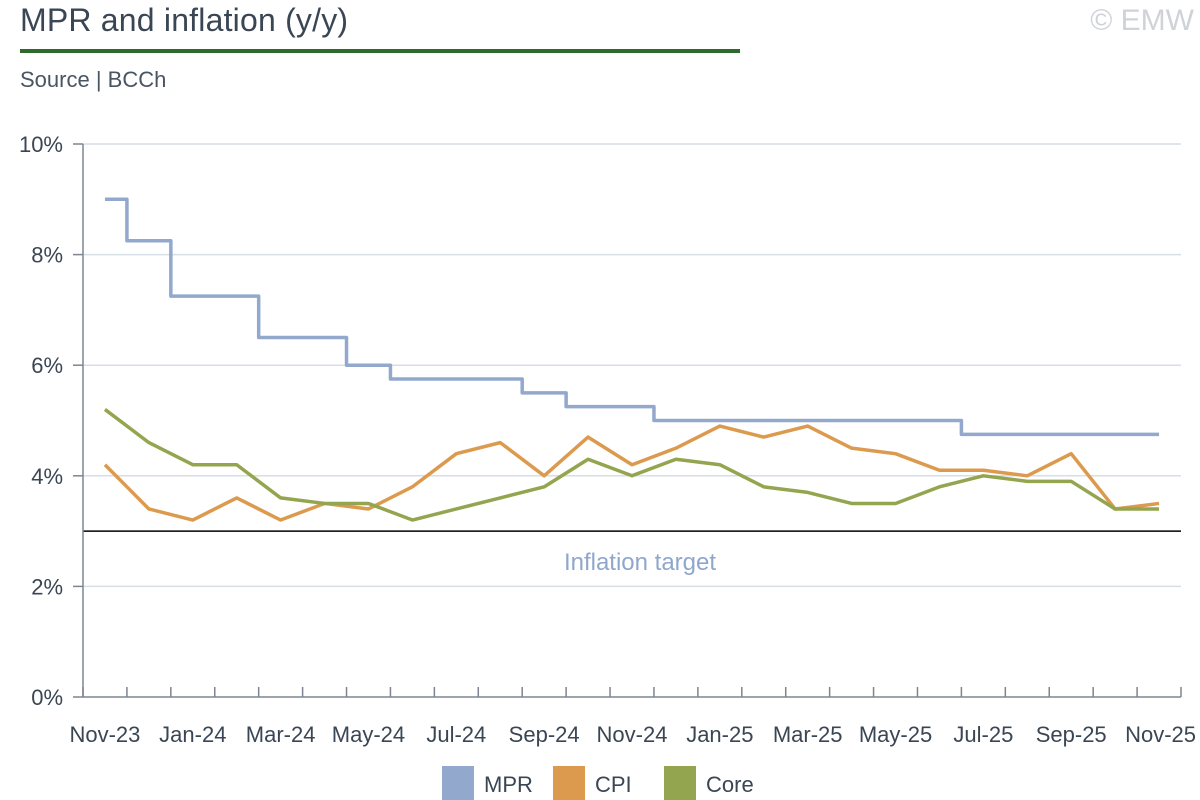 This screenshot has width=1200, height=800. What do you see at coordinates (569, 783) in the screenshot?
I see `legend-swatch-cpi` at bounding box center [569, 783].